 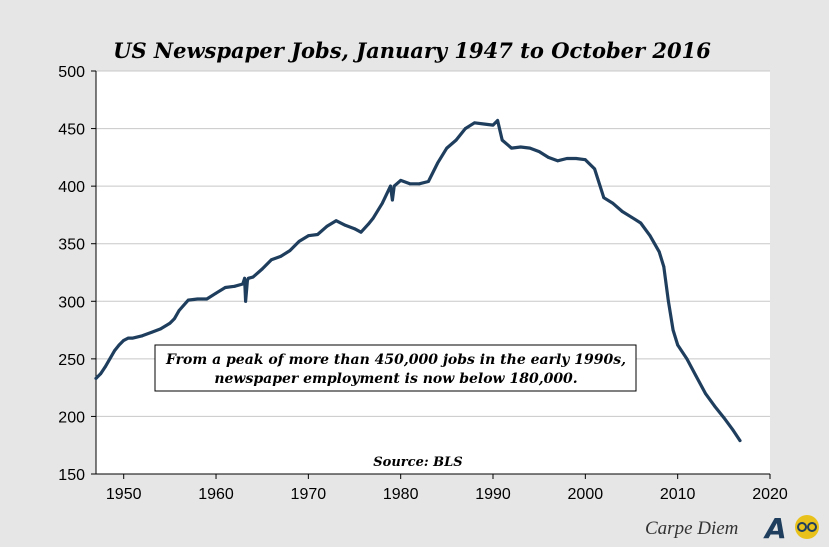 What do you see at coordinates (401, 494) in the screenshot?
I see `x-tick-label: 1980` at bounding box center [401, 494].